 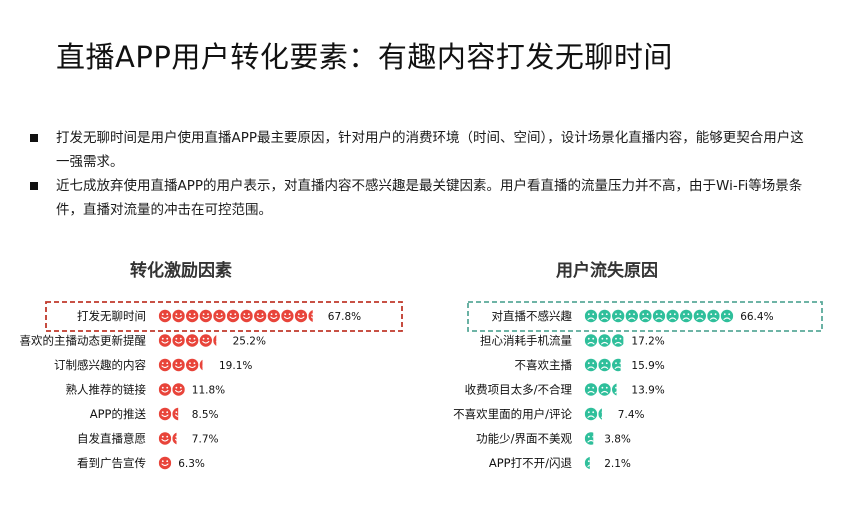 What do you see at coordinates (191, 464) in the screenshot?
I see `value-label: 6.3%` at bounding box center [191, 464].